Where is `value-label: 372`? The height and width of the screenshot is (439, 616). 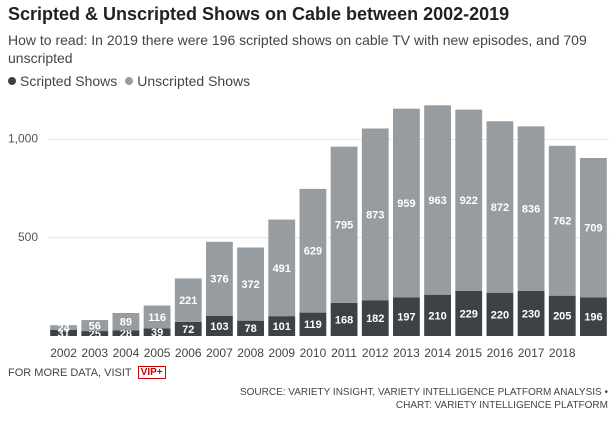
value-label: 372 is located at coordinates (250, 285).